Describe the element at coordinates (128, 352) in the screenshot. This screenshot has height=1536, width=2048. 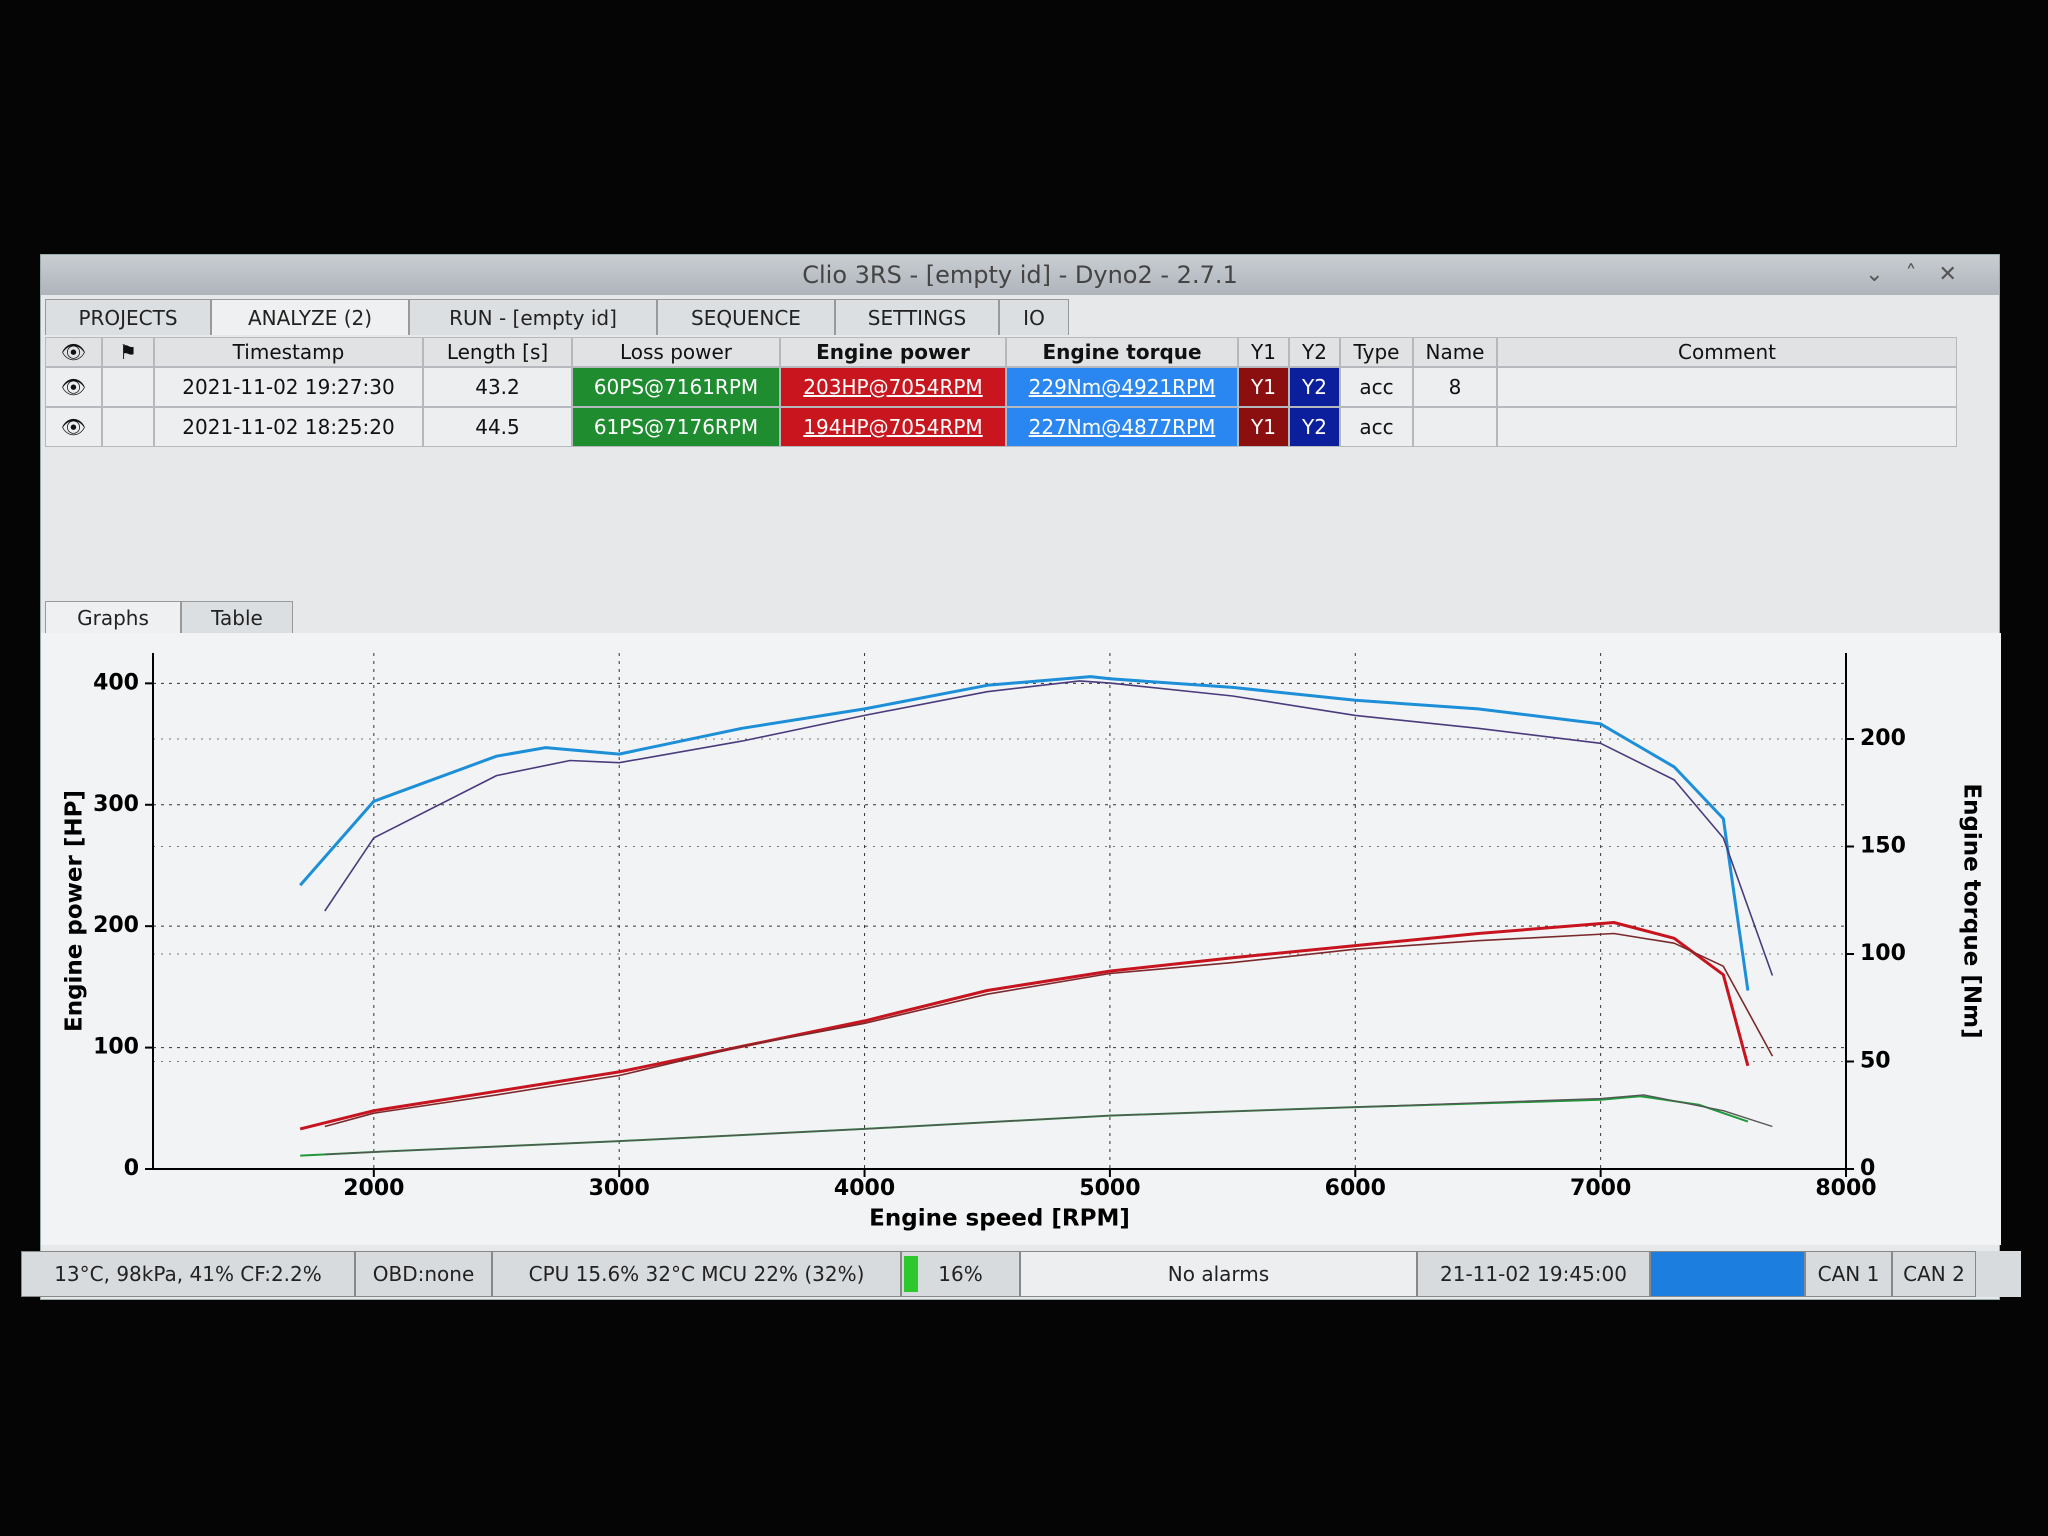
I see `flag-icon: ⚑` at that location.